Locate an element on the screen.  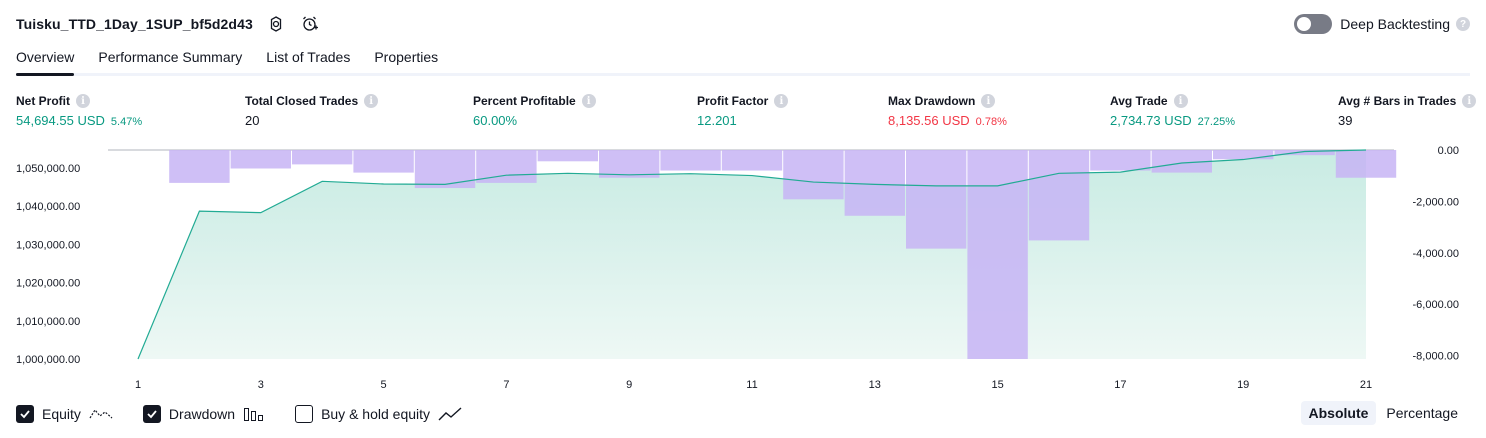
tab-properties: Properties is located at coordinates (406, 57).